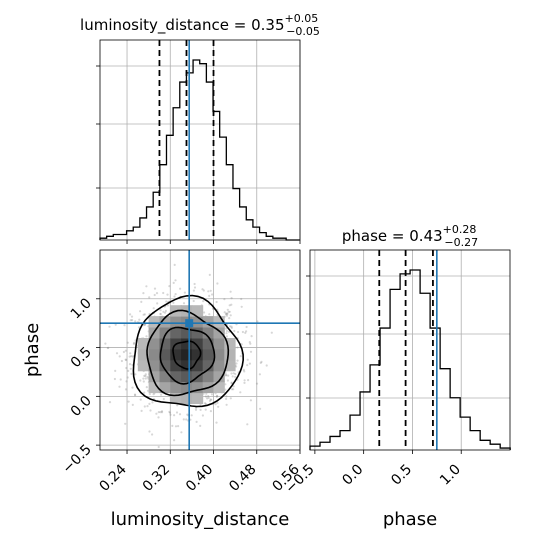 This screenshot has height=550, width=550. Describe the element at coordinates (199, 478) in the screenshot. I see `joint-xtick-label-2: 0.40` at that location.